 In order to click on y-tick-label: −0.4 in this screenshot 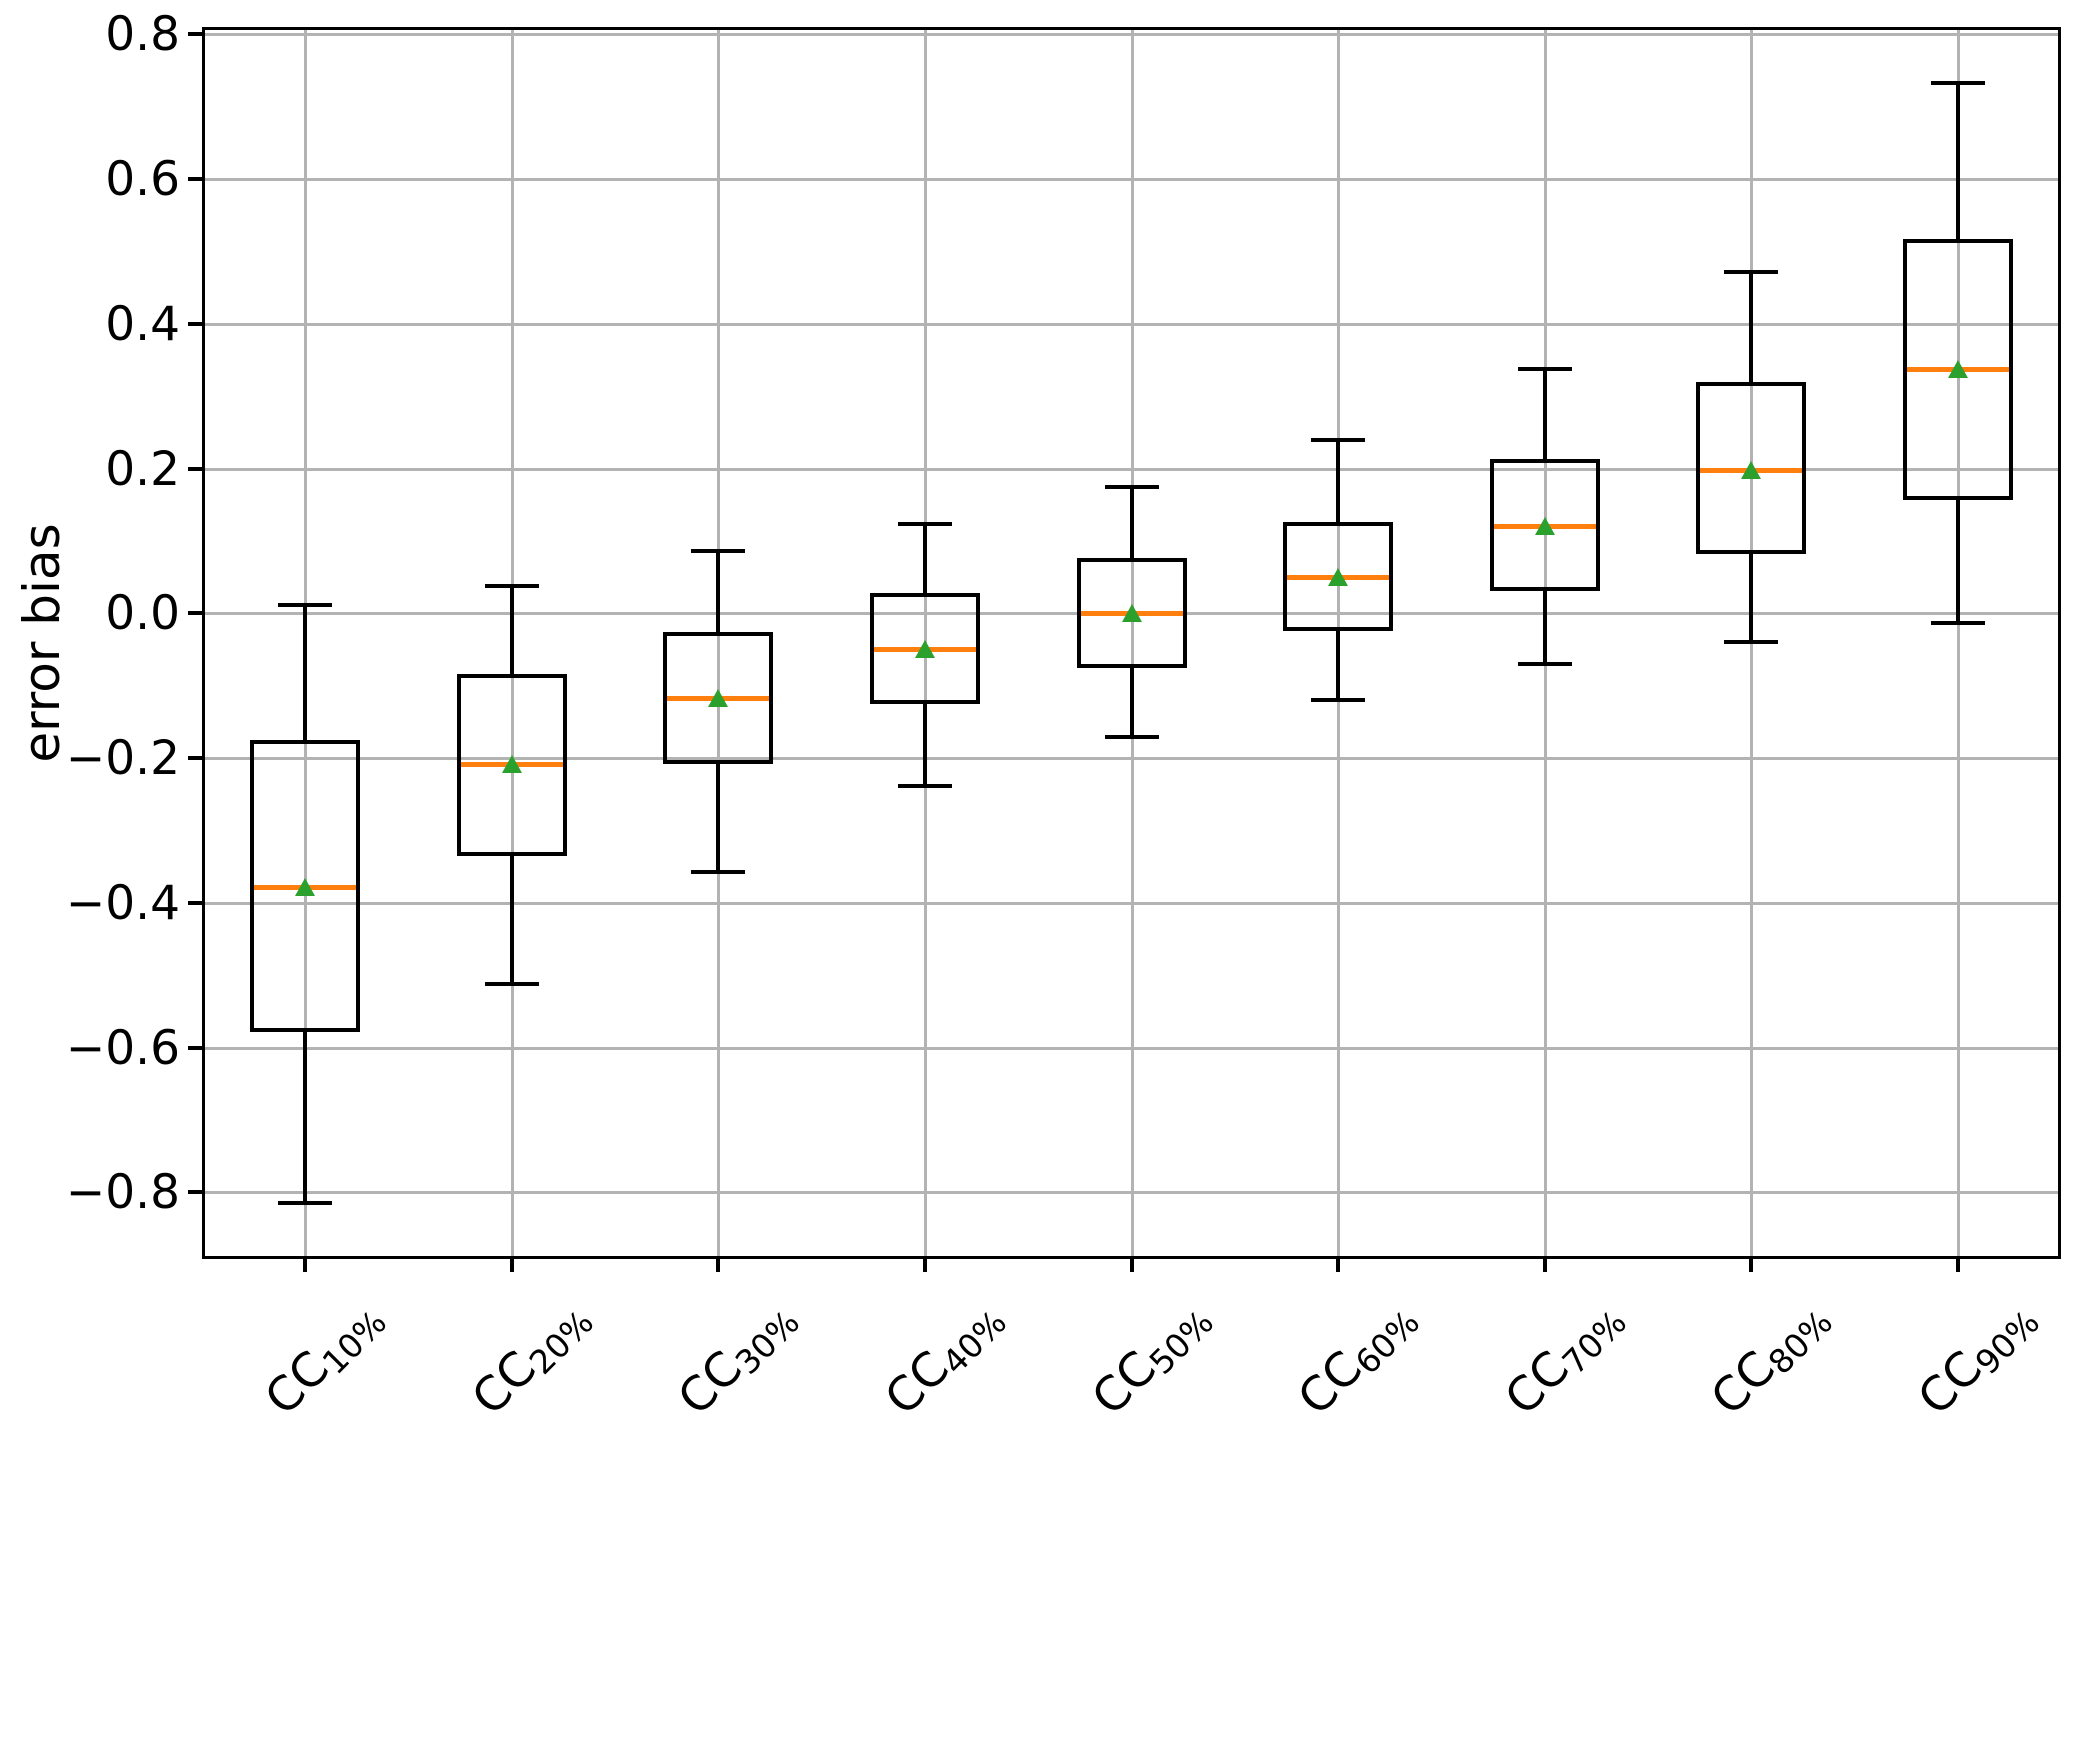, I will do `click(122, 903)`.